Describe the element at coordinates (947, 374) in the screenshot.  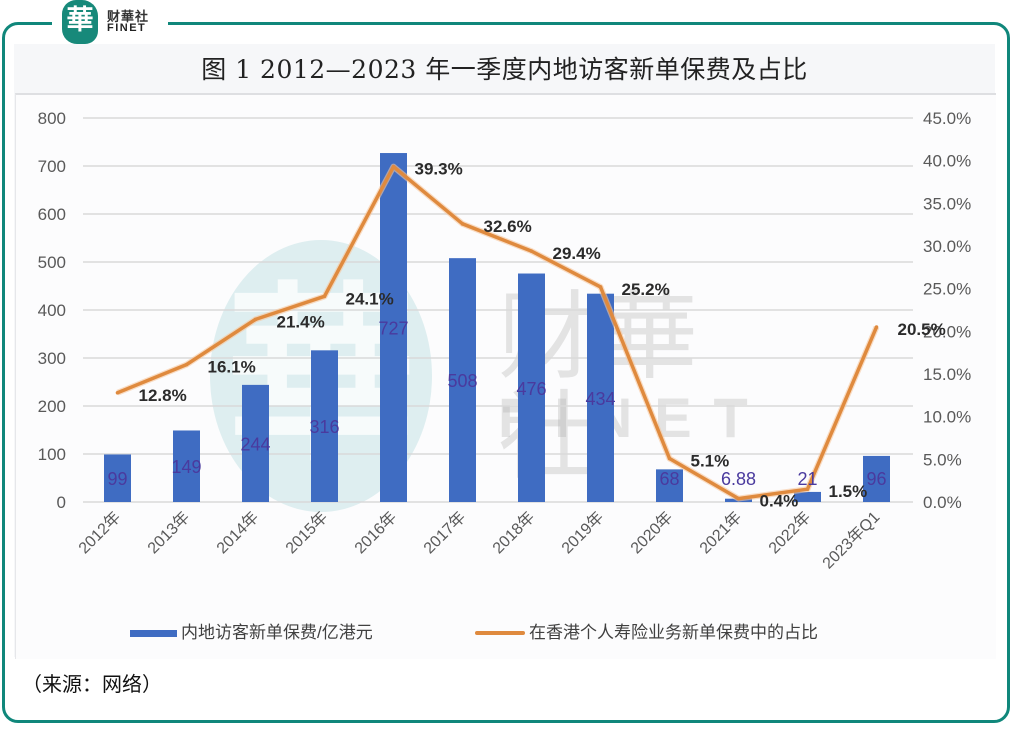
I see `y-right-tick-label: 15.0%` at that location.